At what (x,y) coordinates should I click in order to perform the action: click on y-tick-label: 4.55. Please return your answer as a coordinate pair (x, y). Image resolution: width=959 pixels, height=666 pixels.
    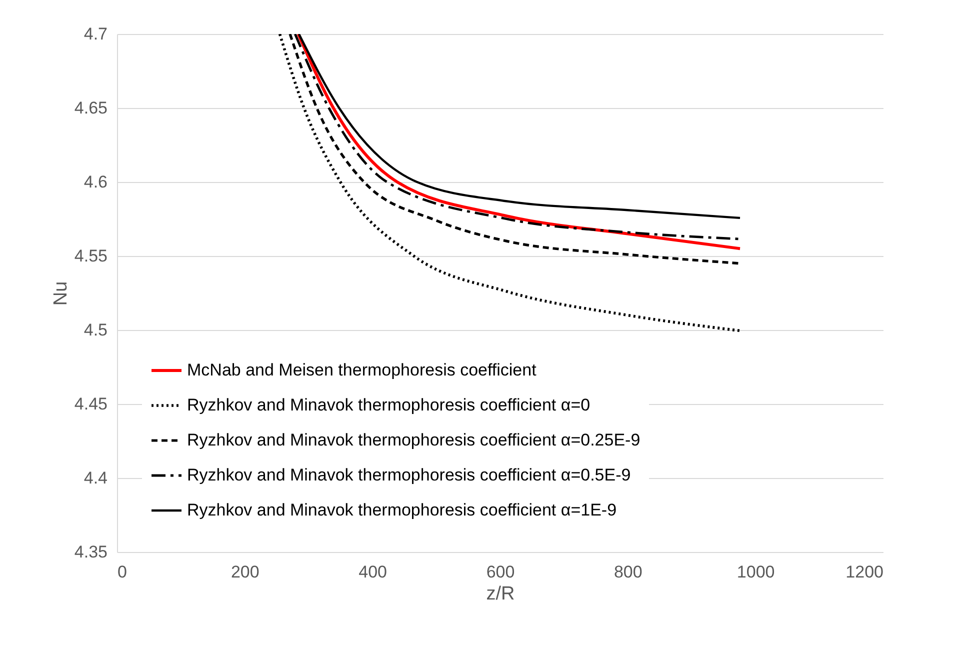
    Looking at the image, I should click on (91, 256).